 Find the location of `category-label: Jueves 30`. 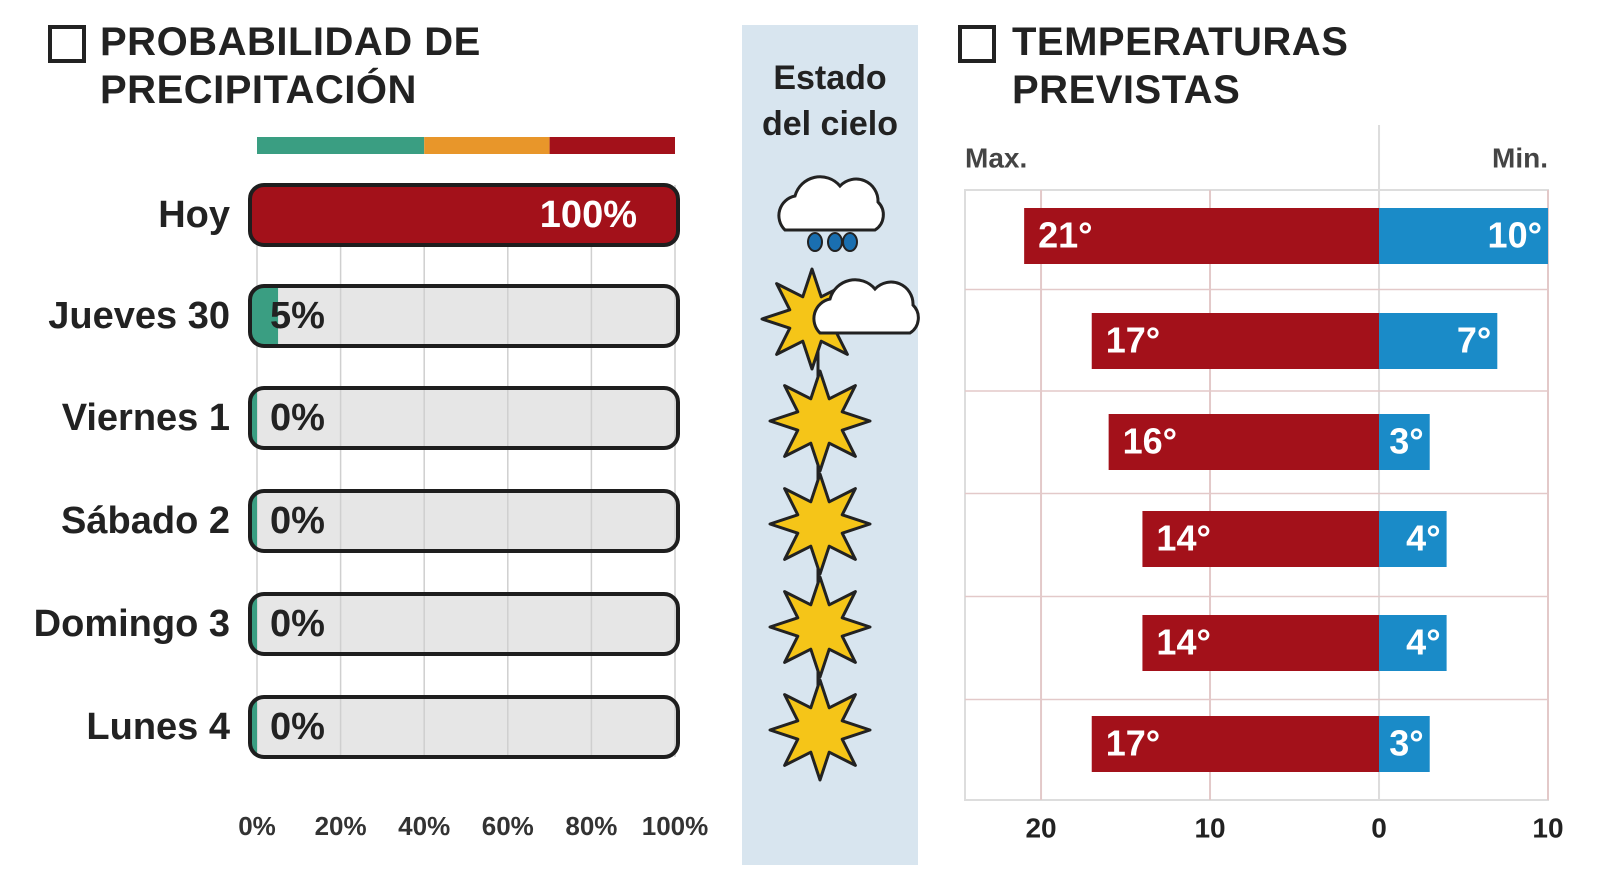

category-label: Jueves 30 is located at coordinates (139, 316).